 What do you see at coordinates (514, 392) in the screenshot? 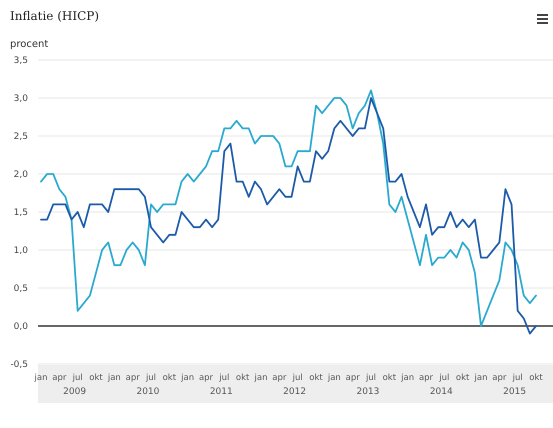
I see `text: 2015` at bounding box center [514, 392].